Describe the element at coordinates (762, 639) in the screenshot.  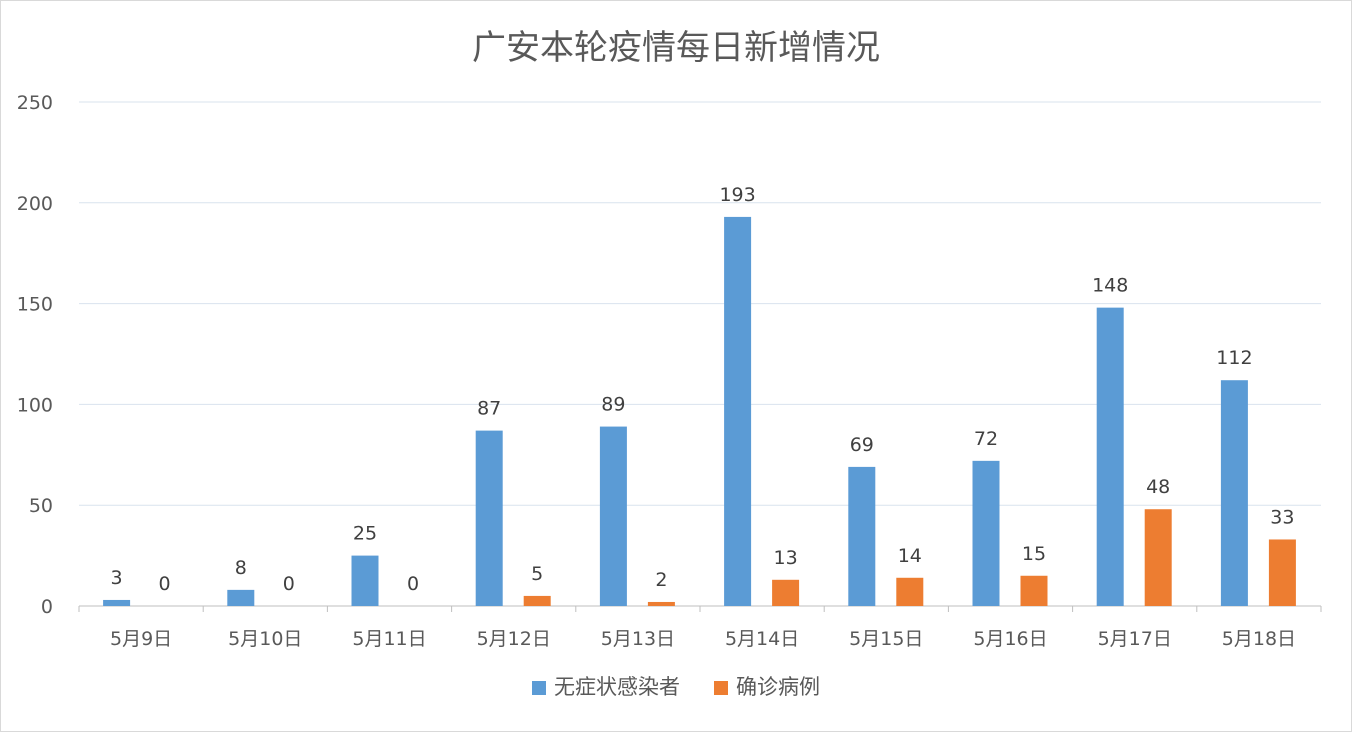
I see `x-tick-label: 5月14日` at that location.